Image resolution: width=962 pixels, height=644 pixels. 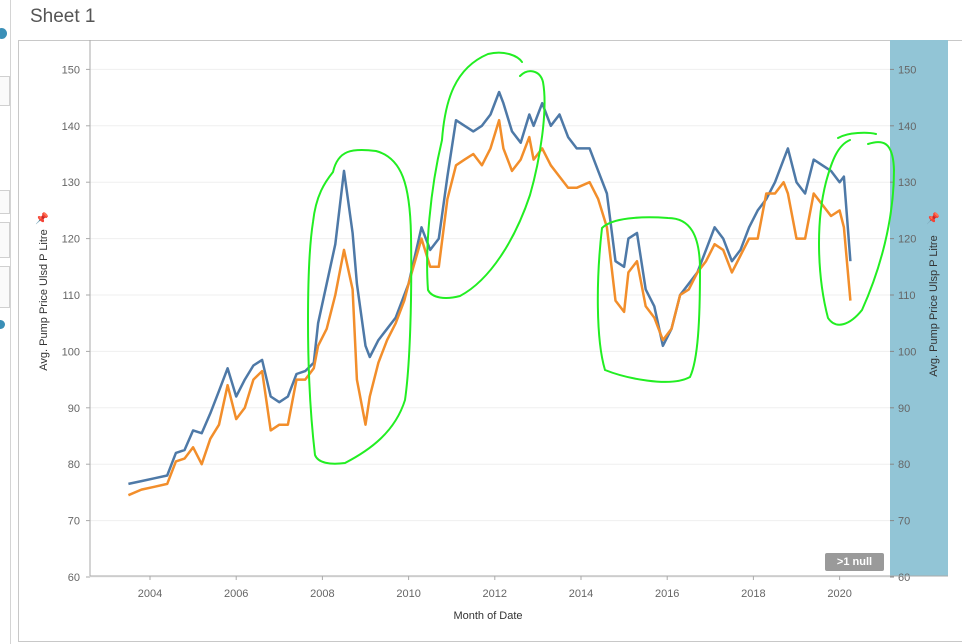 What do you see at coordinates (907, 240) in the screenshot?
I see `y2-tick-label: 120` at bounding box center [907, 240].